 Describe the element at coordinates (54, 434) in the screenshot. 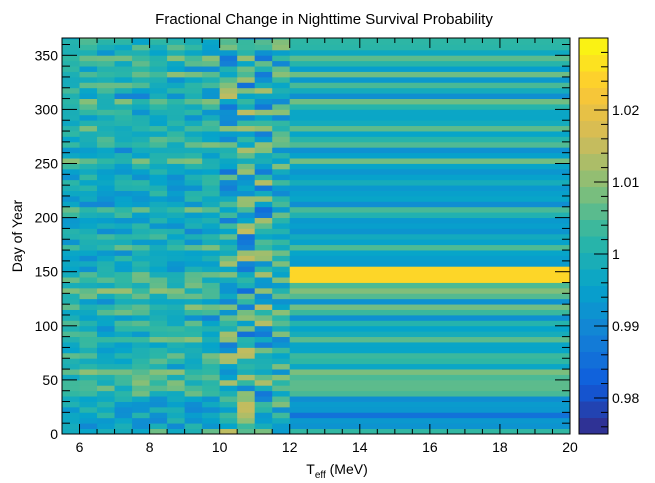

I see `y-tick-label: 0` at that location.